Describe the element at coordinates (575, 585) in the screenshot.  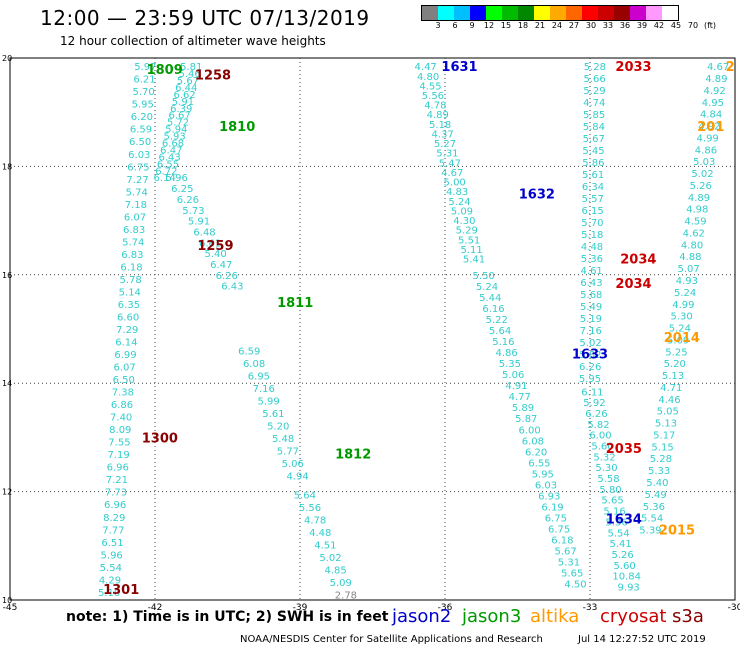
I see `wave-height-value: 4.50` at that location.